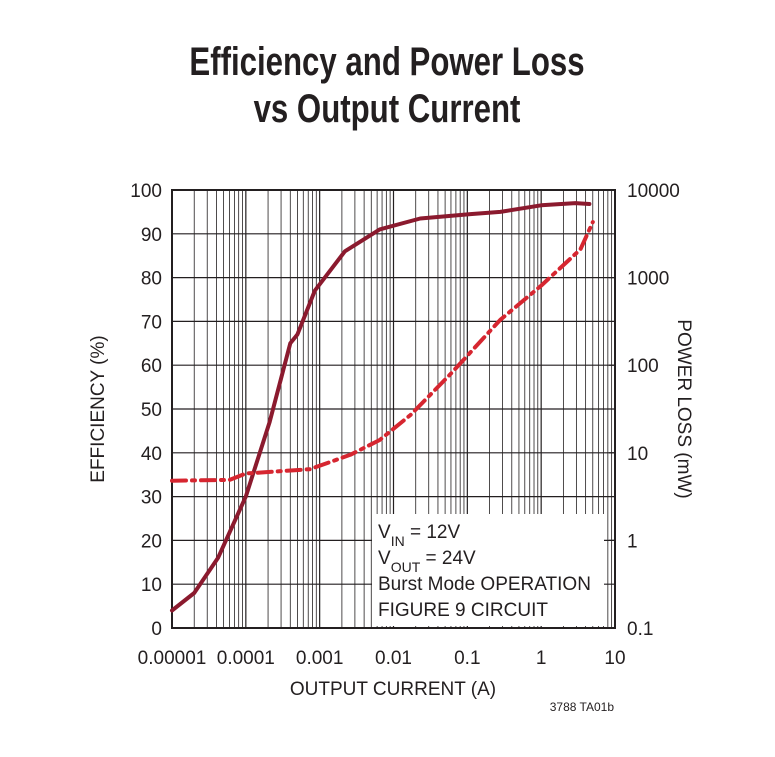 The height and width of the screenshot is (757, 775). Describe the element at coordinates (488, 570) in the screenshot. I see `annotation-box` at that location.